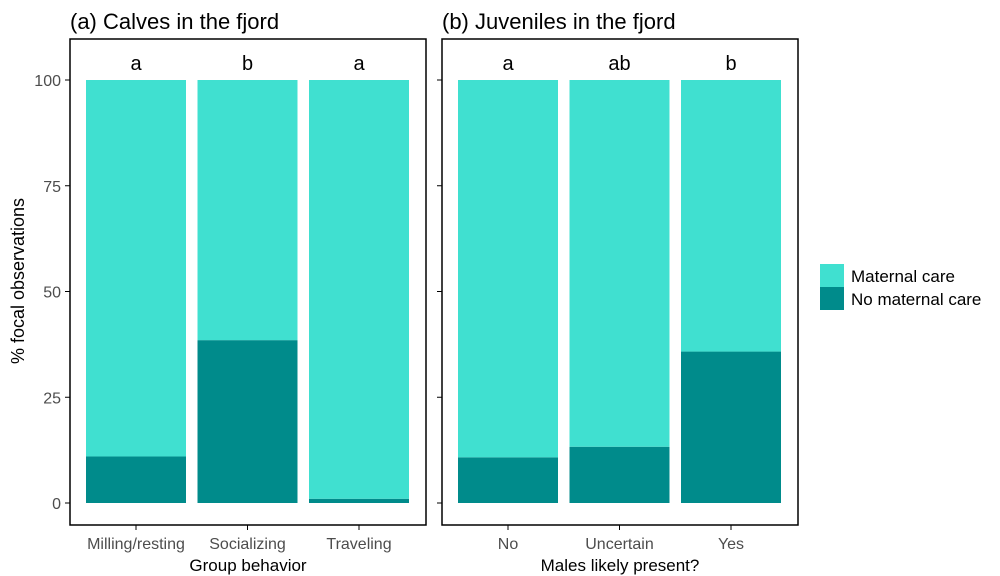 The width and height of the screenshot is (1000, 576). What do you see at coordinates (731, 216) in the screenshot?
I see `bar-yes-maternal-care` at bounding box center [731, 216].